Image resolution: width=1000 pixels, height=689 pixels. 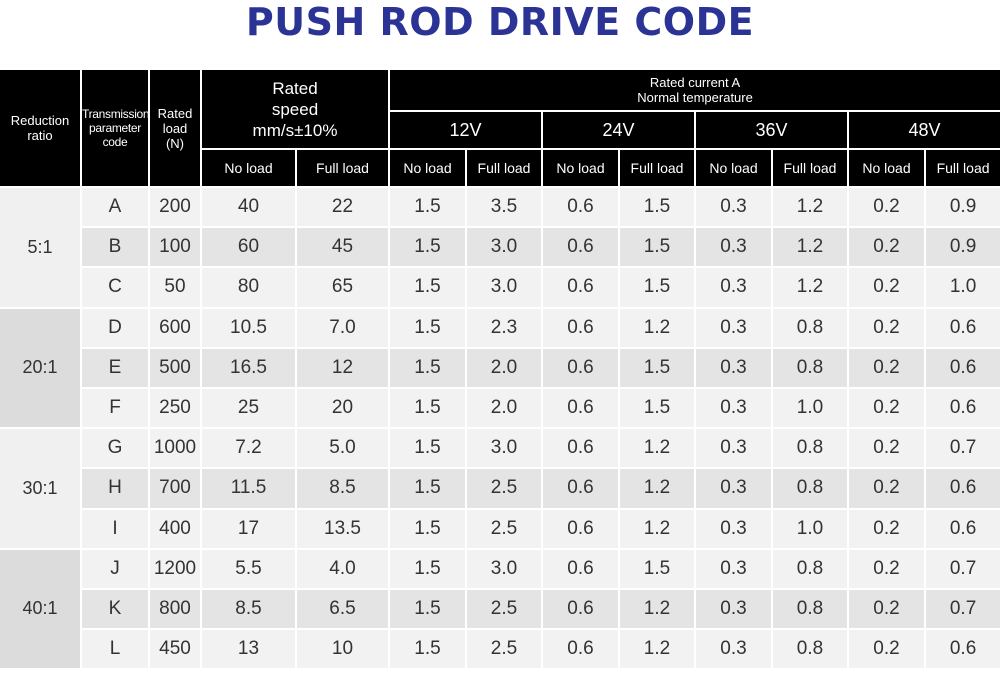 I want to click on code-cell: A, so click(x=116, y=208).